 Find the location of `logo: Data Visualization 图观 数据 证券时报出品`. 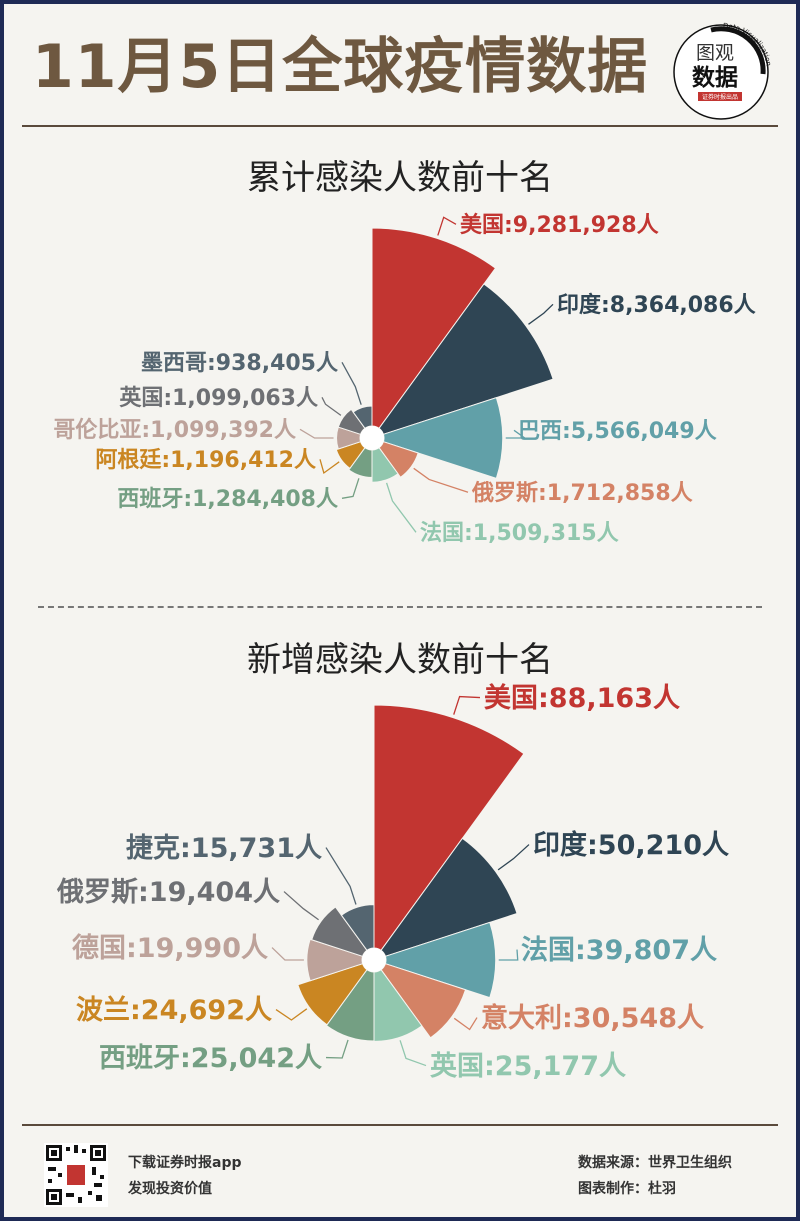

logo: Data Visualization 图观 数据 证券时报出品 is located at coordinates (722, 71).